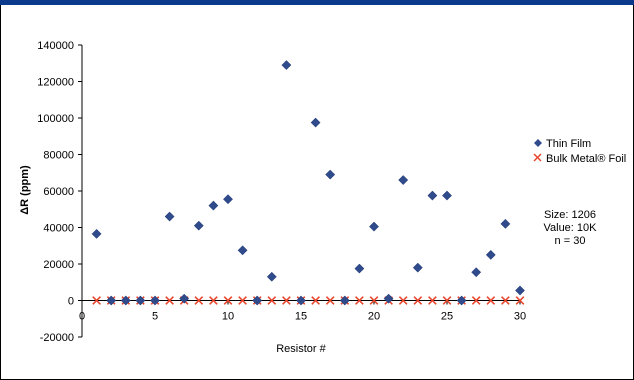 The width and height of the screenshot is (634, 380). I want to click on y-tick-label: 80000, so click(58, 156).